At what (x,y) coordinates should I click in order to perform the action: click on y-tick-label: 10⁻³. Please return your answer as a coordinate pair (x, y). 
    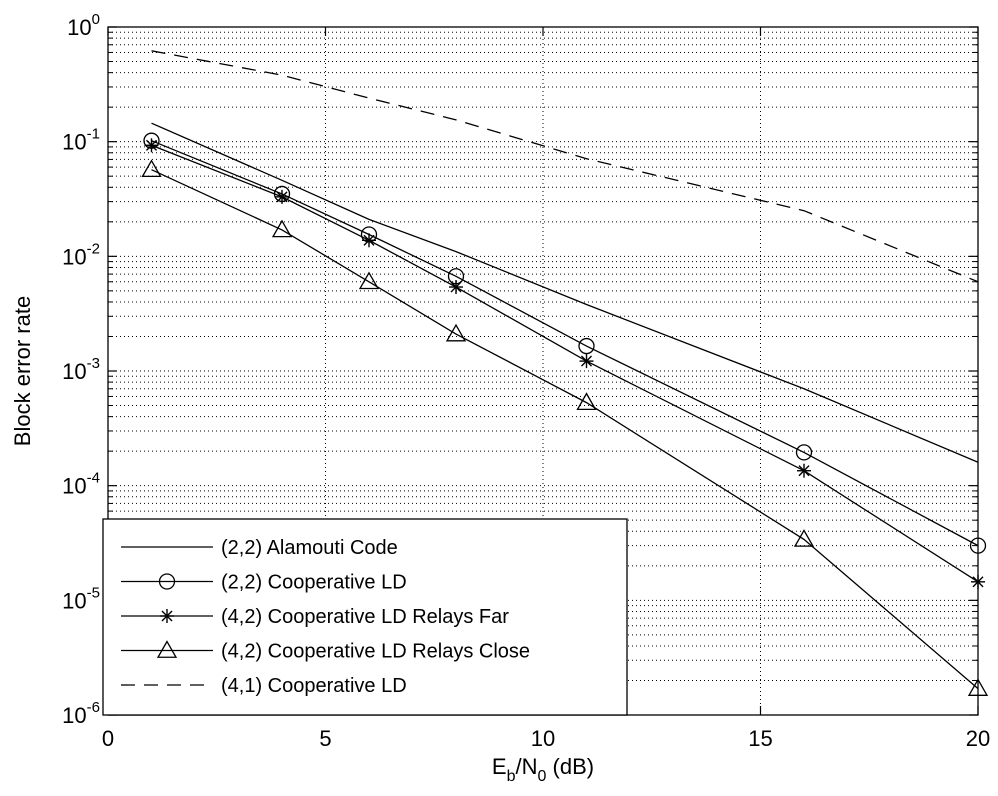
    Looking at the image, I should click on (81, 369).